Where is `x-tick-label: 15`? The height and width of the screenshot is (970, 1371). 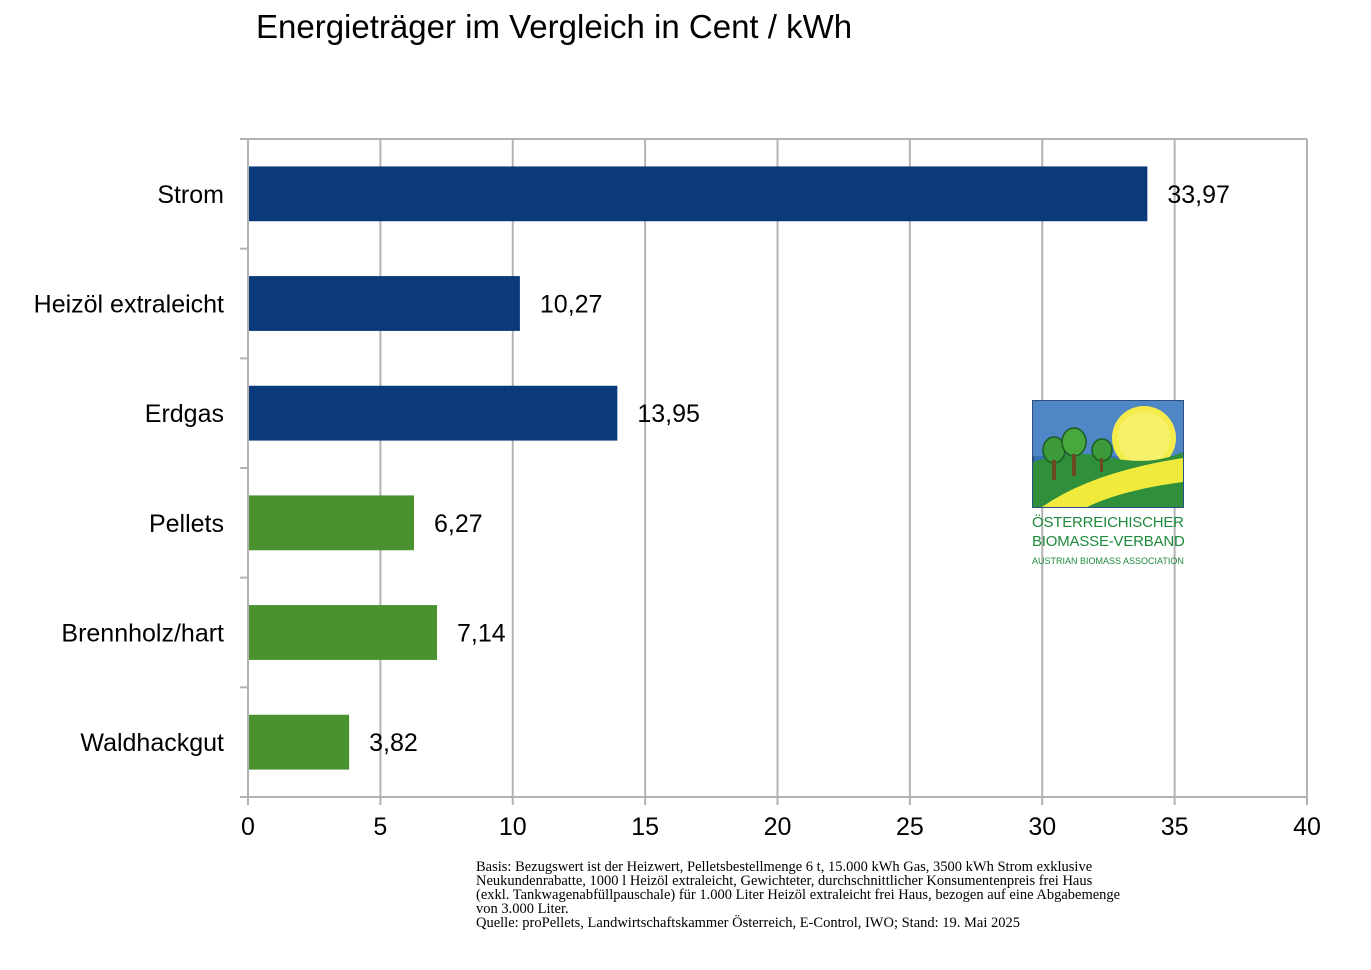 x-tick-label: 15 is located at coordinates (645, 827).